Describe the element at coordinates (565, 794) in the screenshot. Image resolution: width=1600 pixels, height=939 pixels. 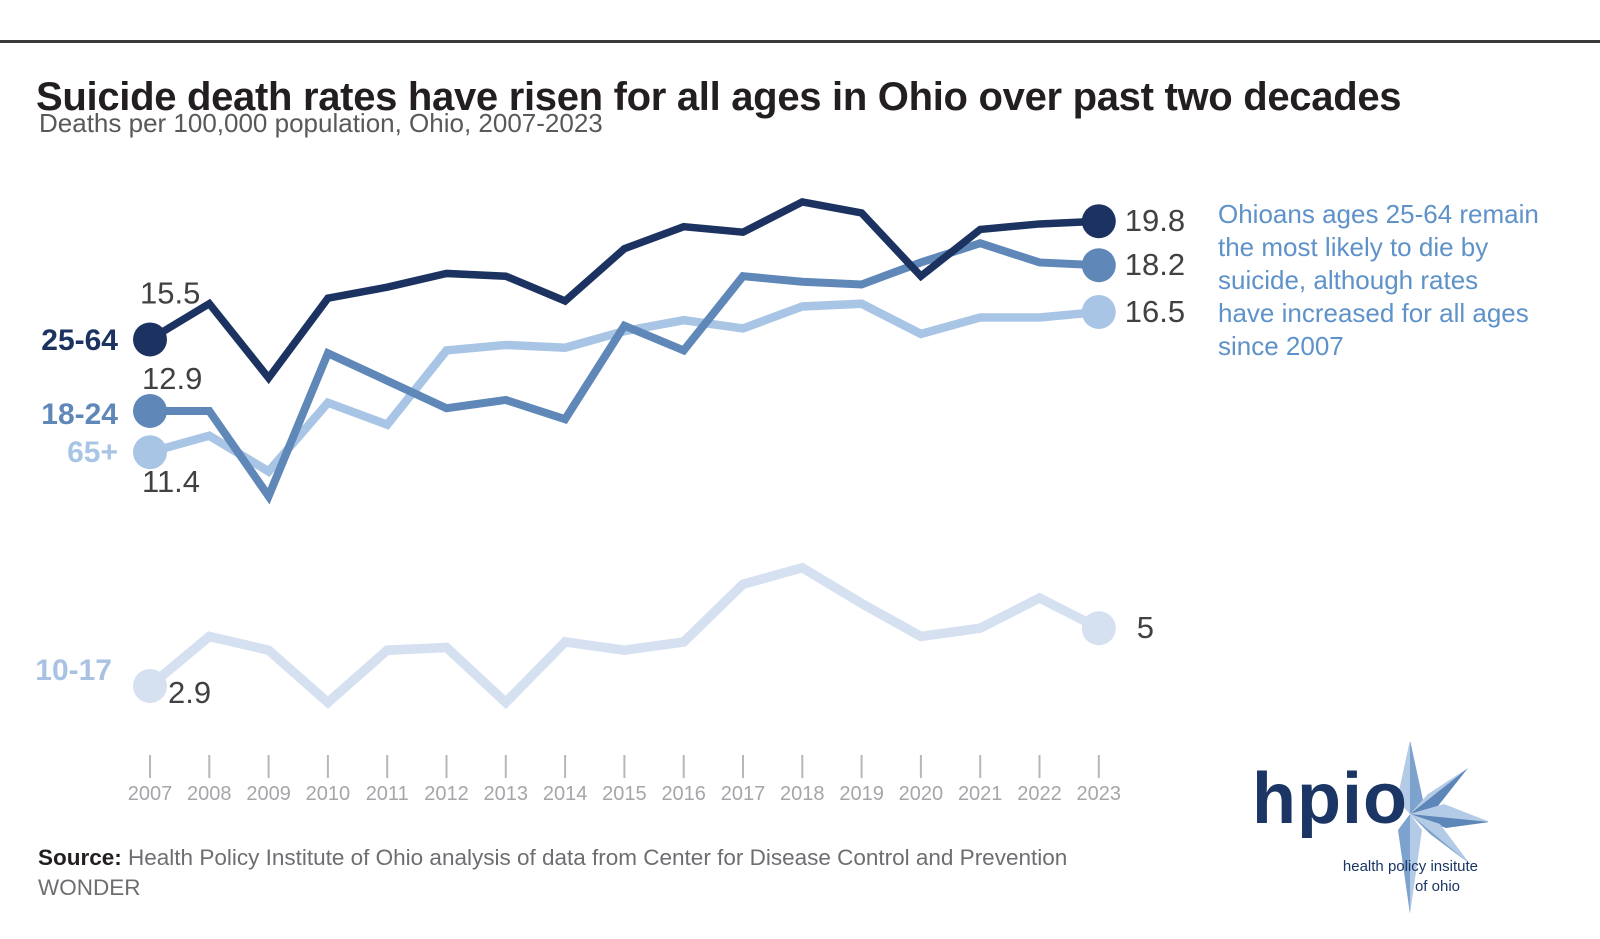
I see `x-tick-label: 2014` at that location.